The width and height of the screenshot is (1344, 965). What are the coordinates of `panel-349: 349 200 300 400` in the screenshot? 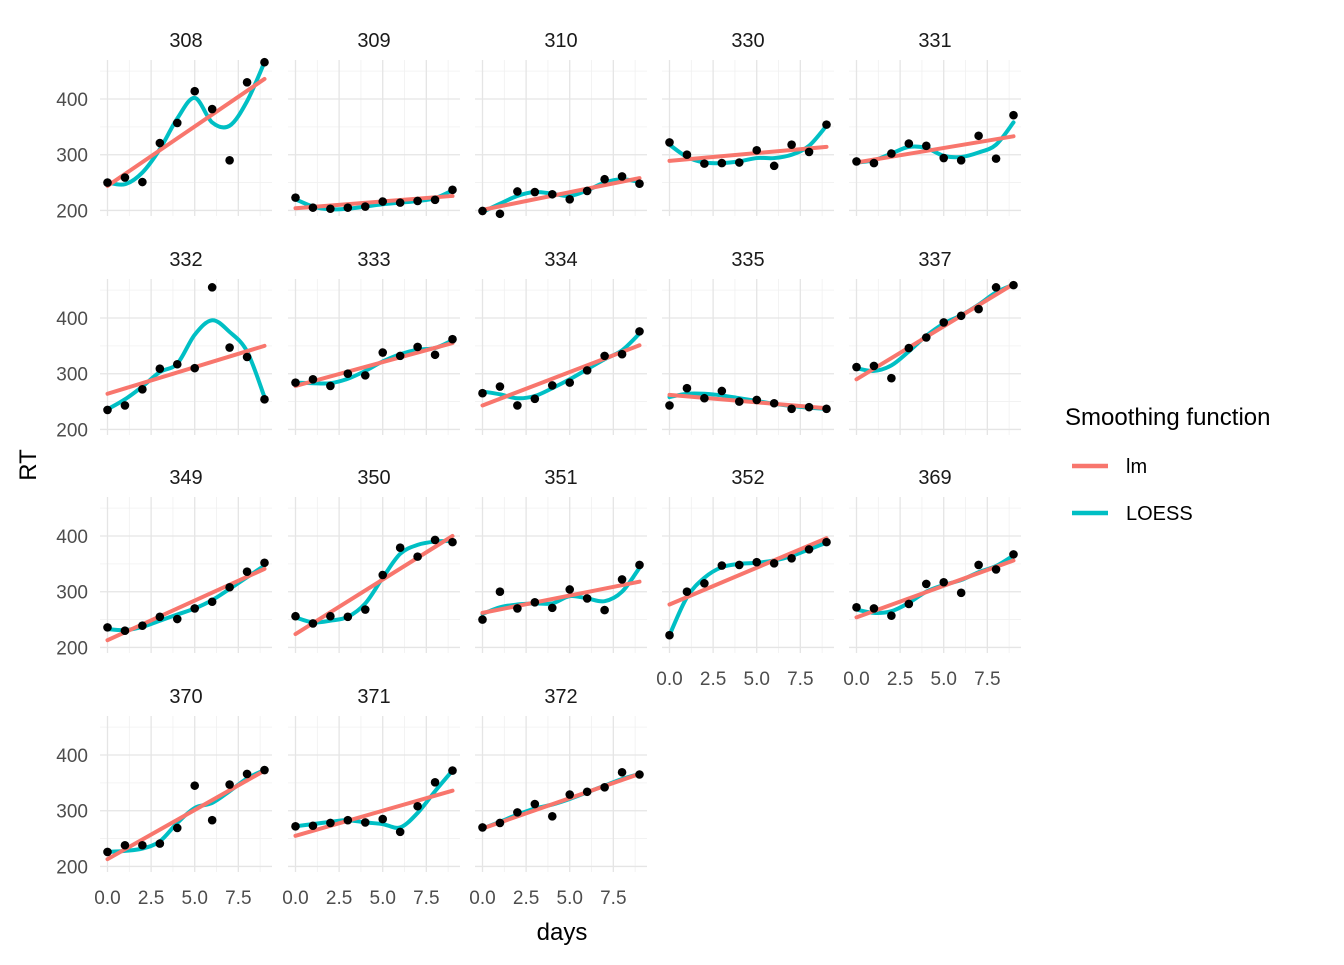 It's located at (164, 563).